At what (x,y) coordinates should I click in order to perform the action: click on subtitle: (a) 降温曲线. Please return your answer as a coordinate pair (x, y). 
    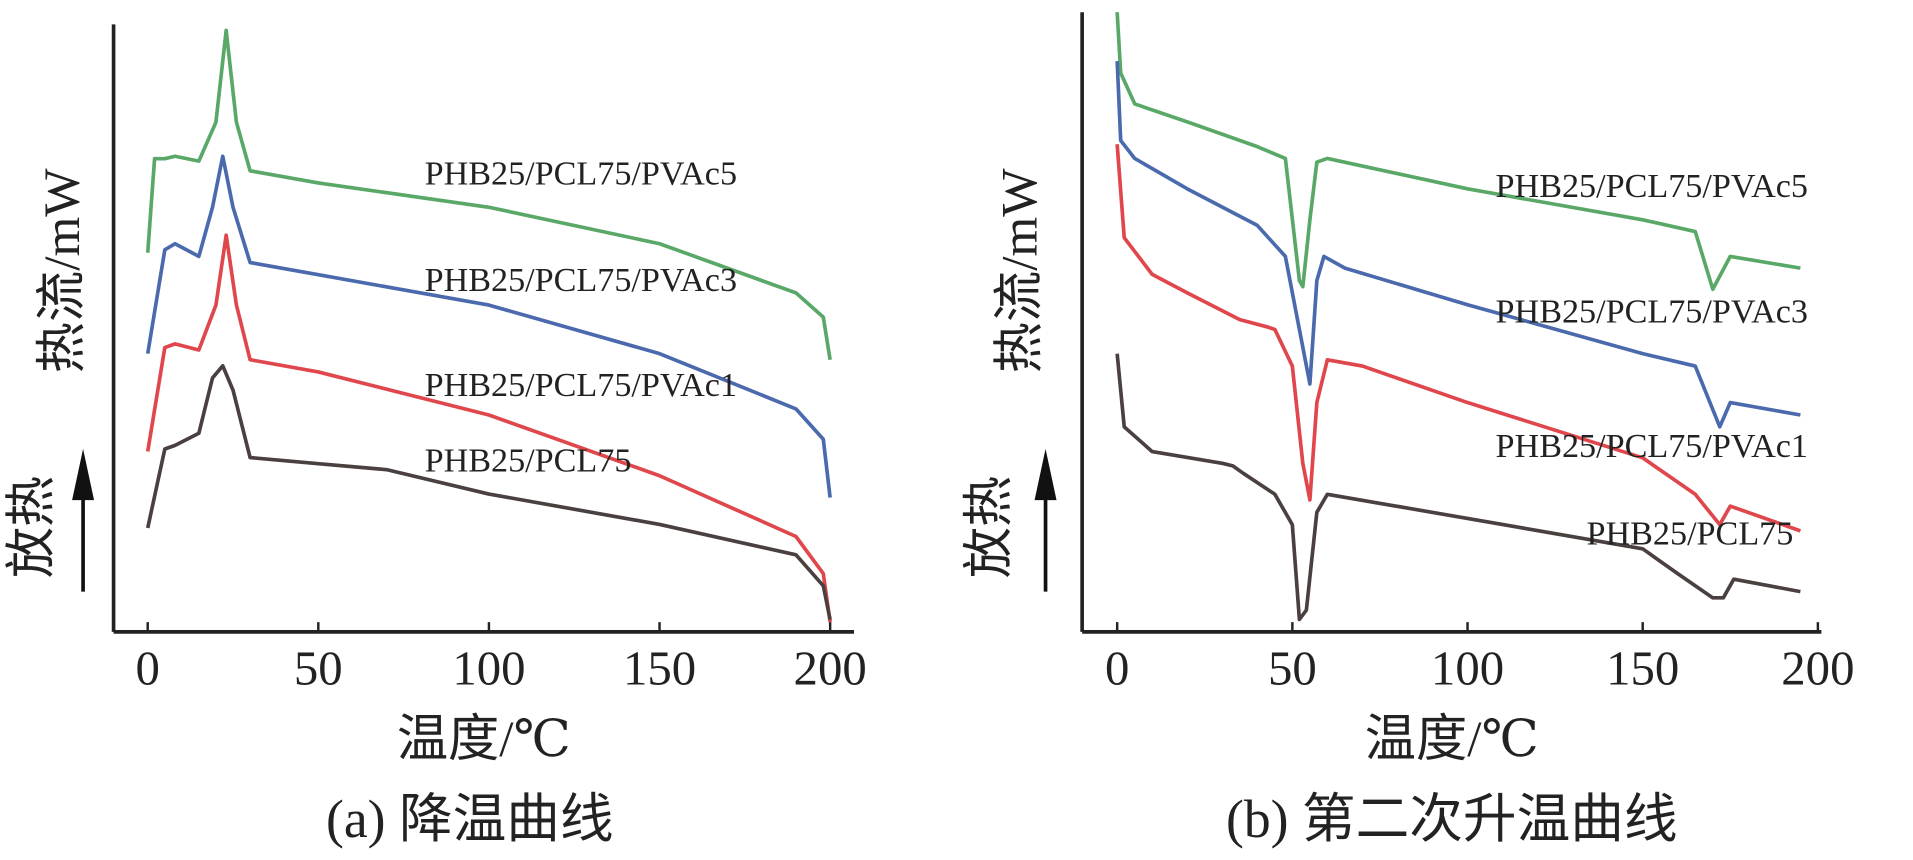
    Looking at the image, I should click on (470, 819).